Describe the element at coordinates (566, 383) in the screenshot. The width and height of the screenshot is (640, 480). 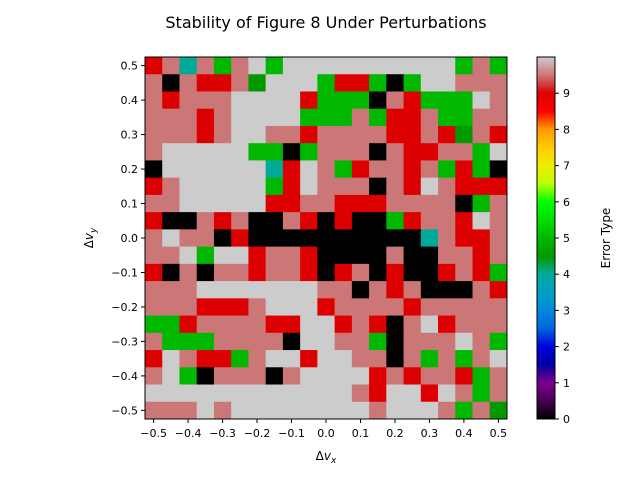
I see `colorbar-tick-label: 1` at that location.